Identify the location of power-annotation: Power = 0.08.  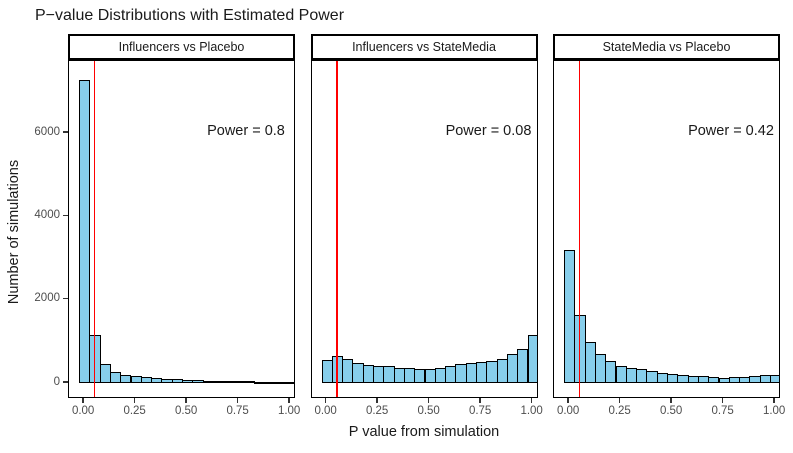
(488, 131).